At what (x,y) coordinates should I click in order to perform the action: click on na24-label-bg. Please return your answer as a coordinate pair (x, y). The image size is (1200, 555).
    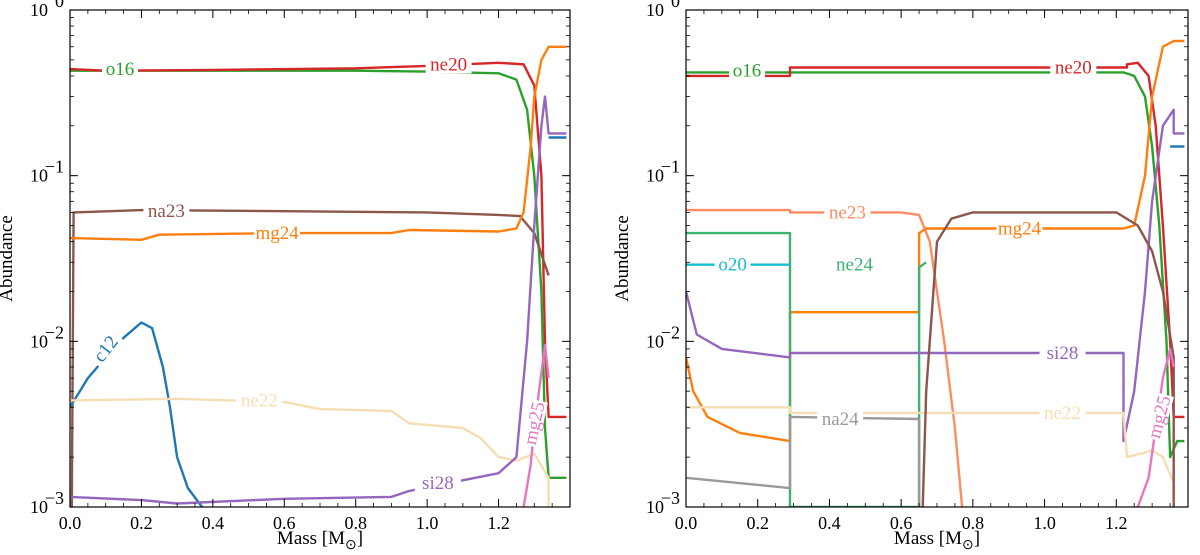
    Looking at the image, I should click on (840, 418).